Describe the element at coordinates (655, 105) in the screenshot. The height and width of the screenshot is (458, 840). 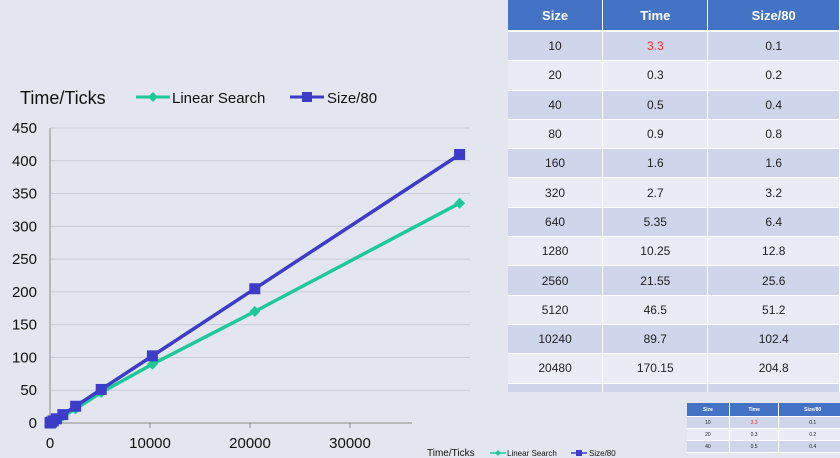
I see `table-cell: 0.5` at that location.